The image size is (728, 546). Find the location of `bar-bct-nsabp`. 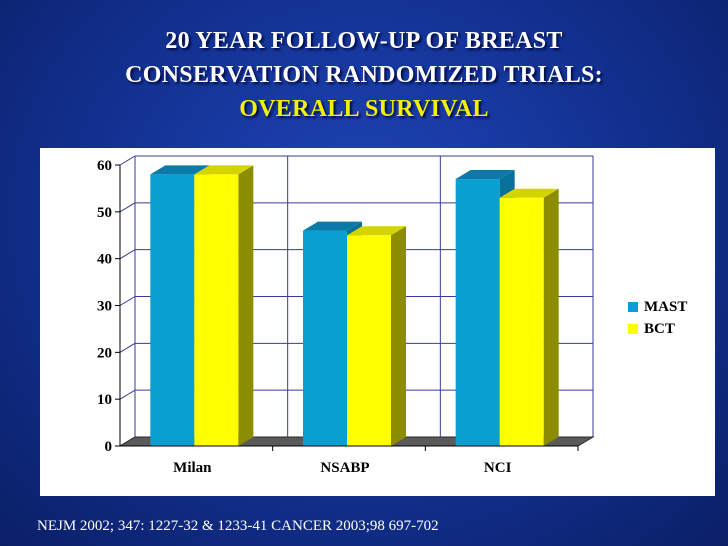

bar-bct-nsabp is located at coordinates (376, 336).